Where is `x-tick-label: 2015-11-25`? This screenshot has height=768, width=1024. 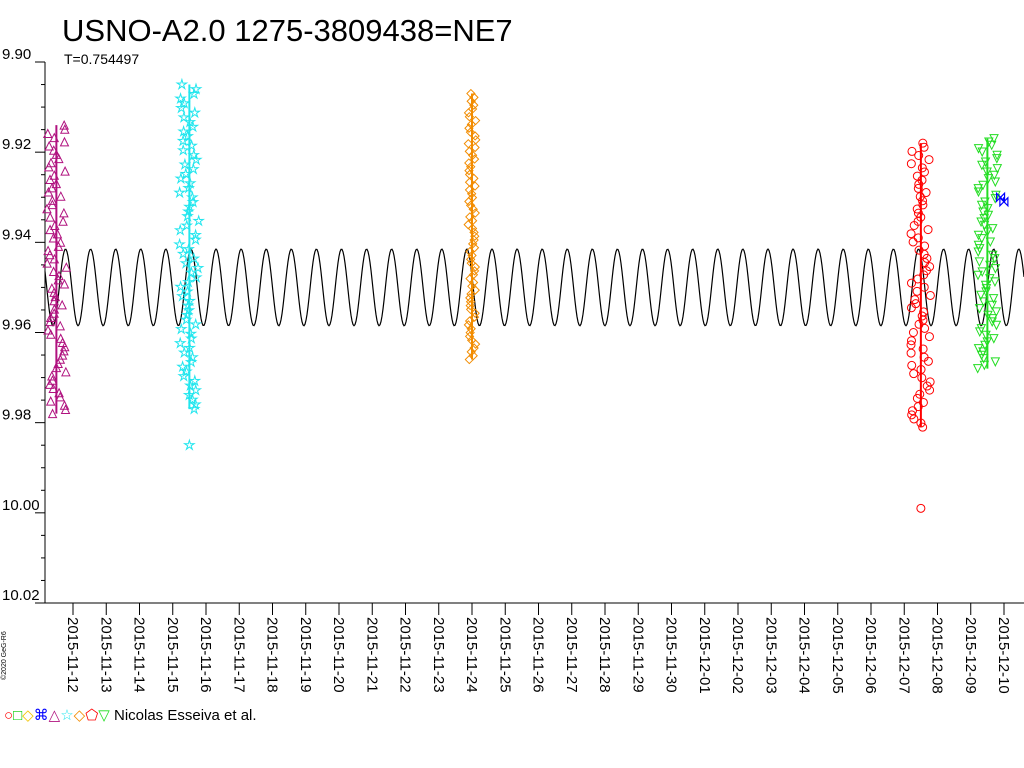
x-tick-label: 2015-11-25 is located at coordinates (504, 655).